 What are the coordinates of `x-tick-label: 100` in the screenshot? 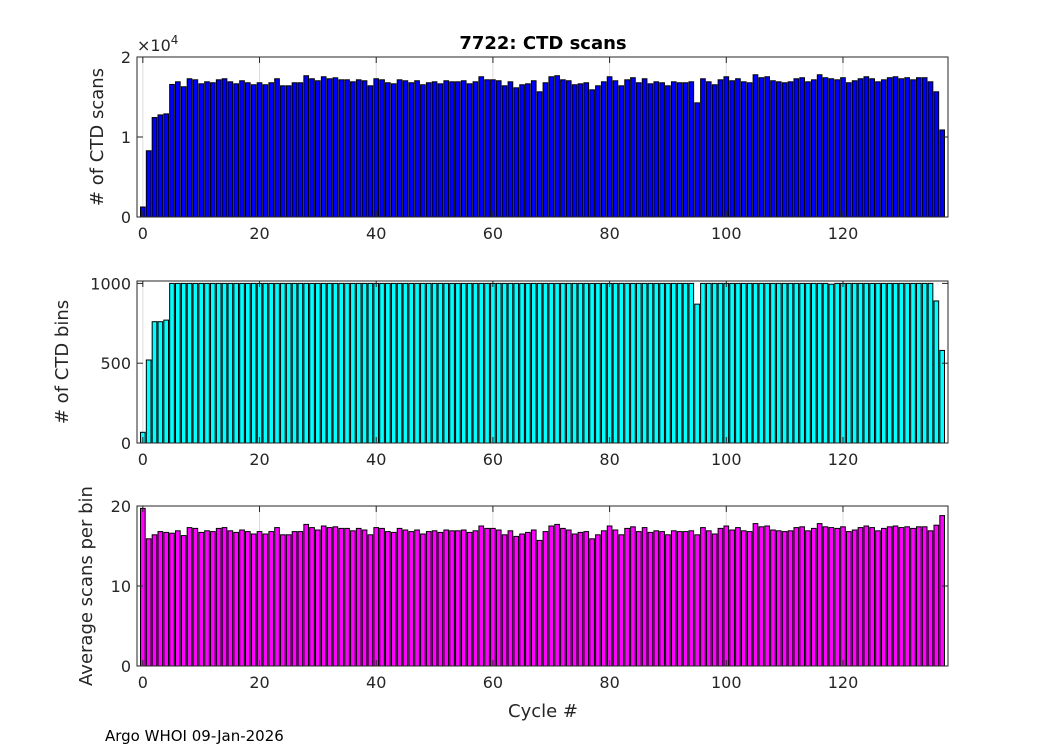 It's located at (726, 459).